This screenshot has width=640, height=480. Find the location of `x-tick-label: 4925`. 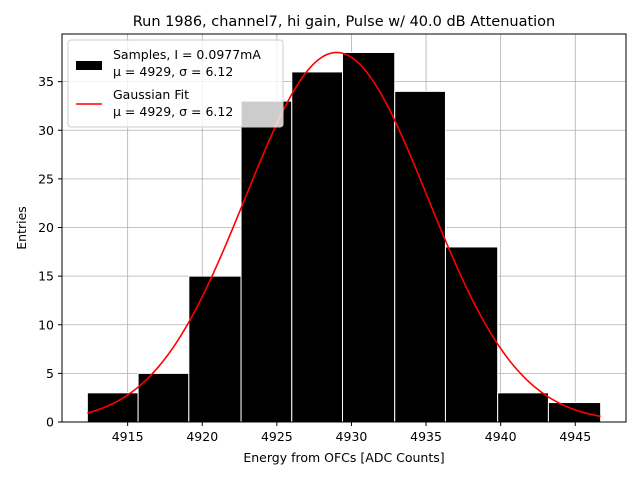

x-tick-label: 4925 is located at coordinates (277, 436).